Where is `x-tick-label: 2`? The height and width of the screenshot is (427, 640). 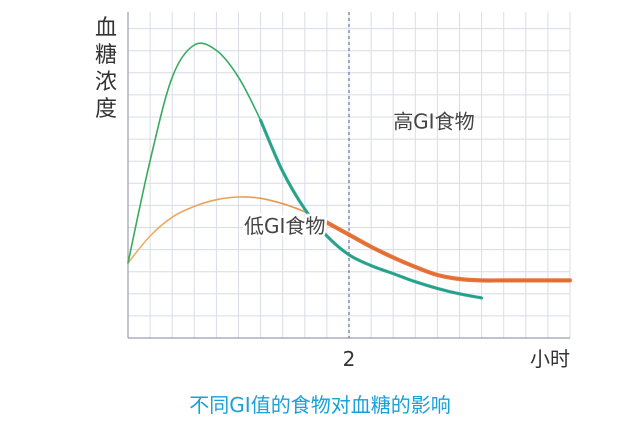
x-tick-label: 2 is located at coordinates (349, 359).